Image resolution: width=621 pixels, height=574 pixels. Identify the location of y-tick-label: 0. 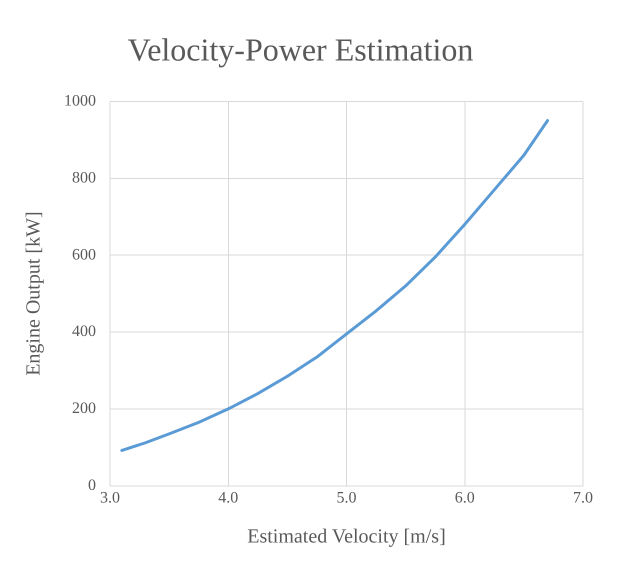
(92, 485).